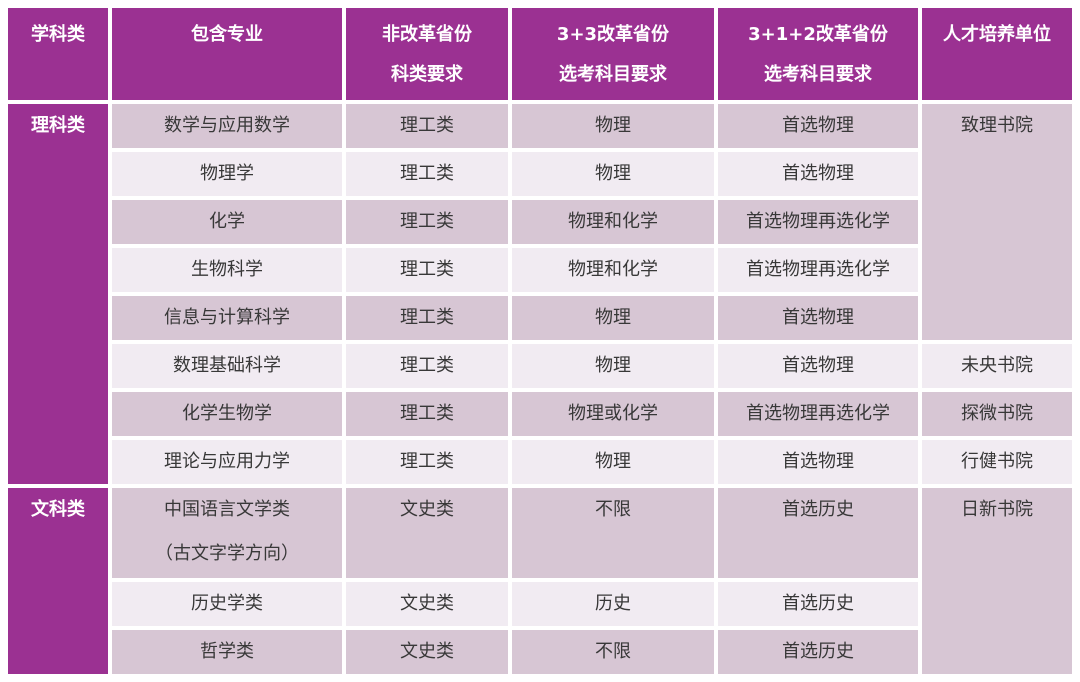 The image size is (1080, 682). Describe the element at coordinates (997, 54) in the screenshot. I see `header-training-unit: 人才培养单位` at that location.